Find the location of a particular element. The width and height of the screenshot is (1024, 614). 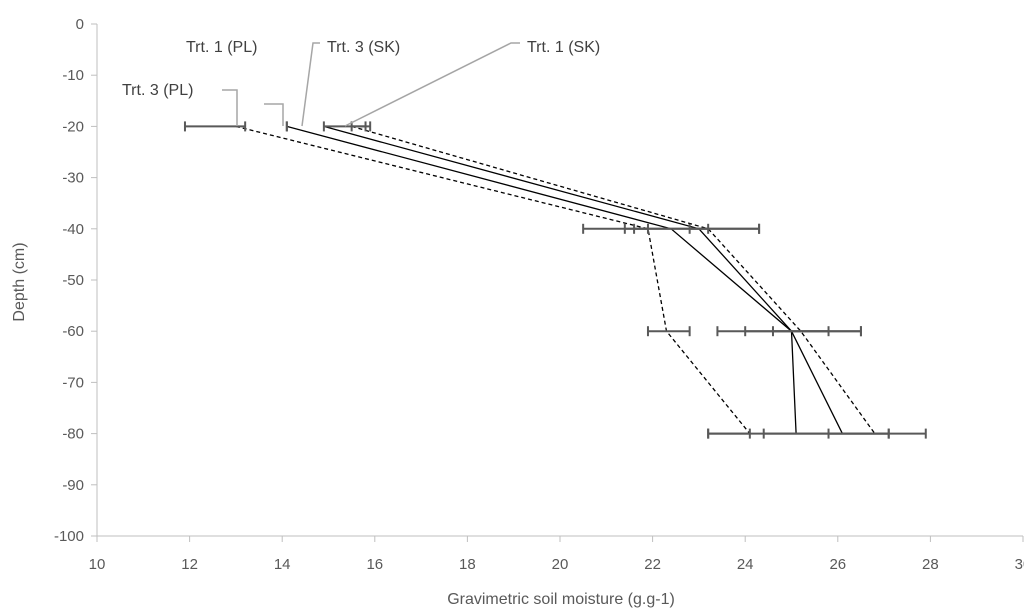

y-tick-label-7: -70 is located at coordinates (73, 382).